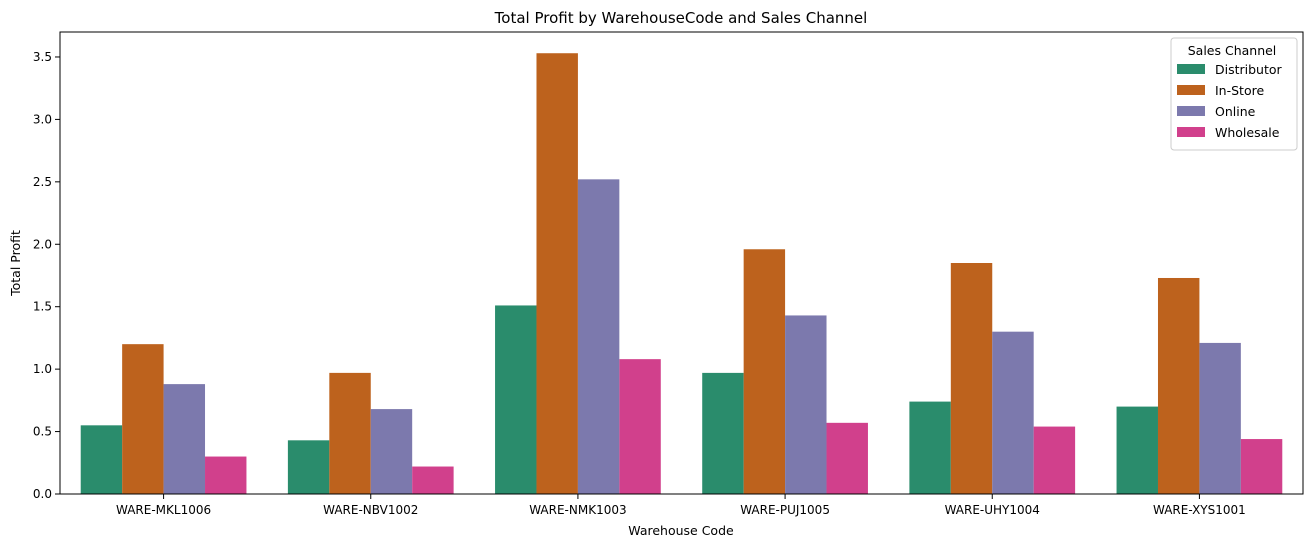  What do you see at coordinates (971, 378) in the screenshot?
I see `bar-in-store-ware-uhy1004` at bounding box center [971, 378].